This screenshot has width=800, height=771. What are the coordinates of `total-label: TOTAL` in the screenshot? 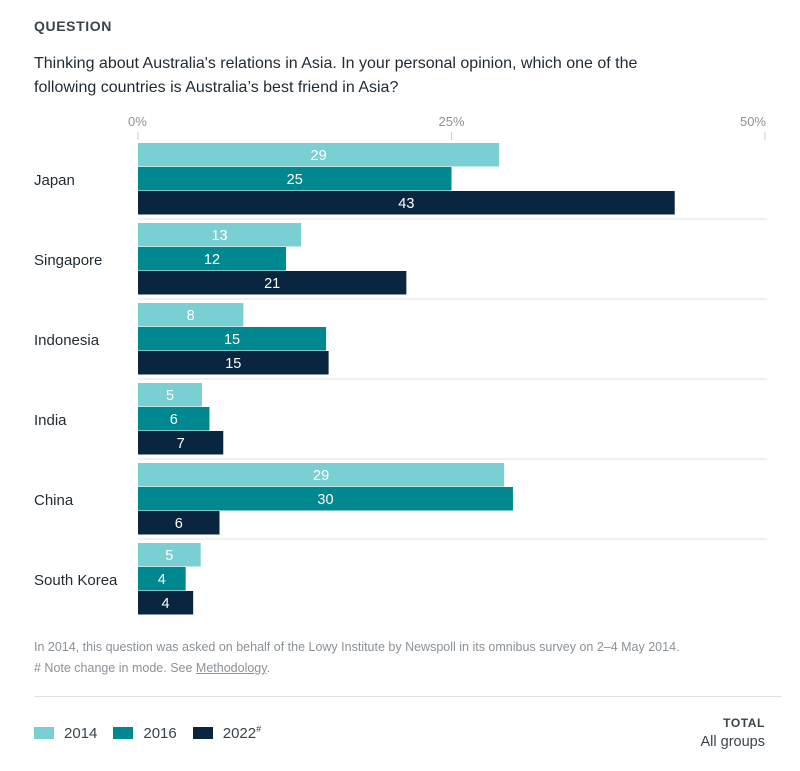 It's located at (744, 723).